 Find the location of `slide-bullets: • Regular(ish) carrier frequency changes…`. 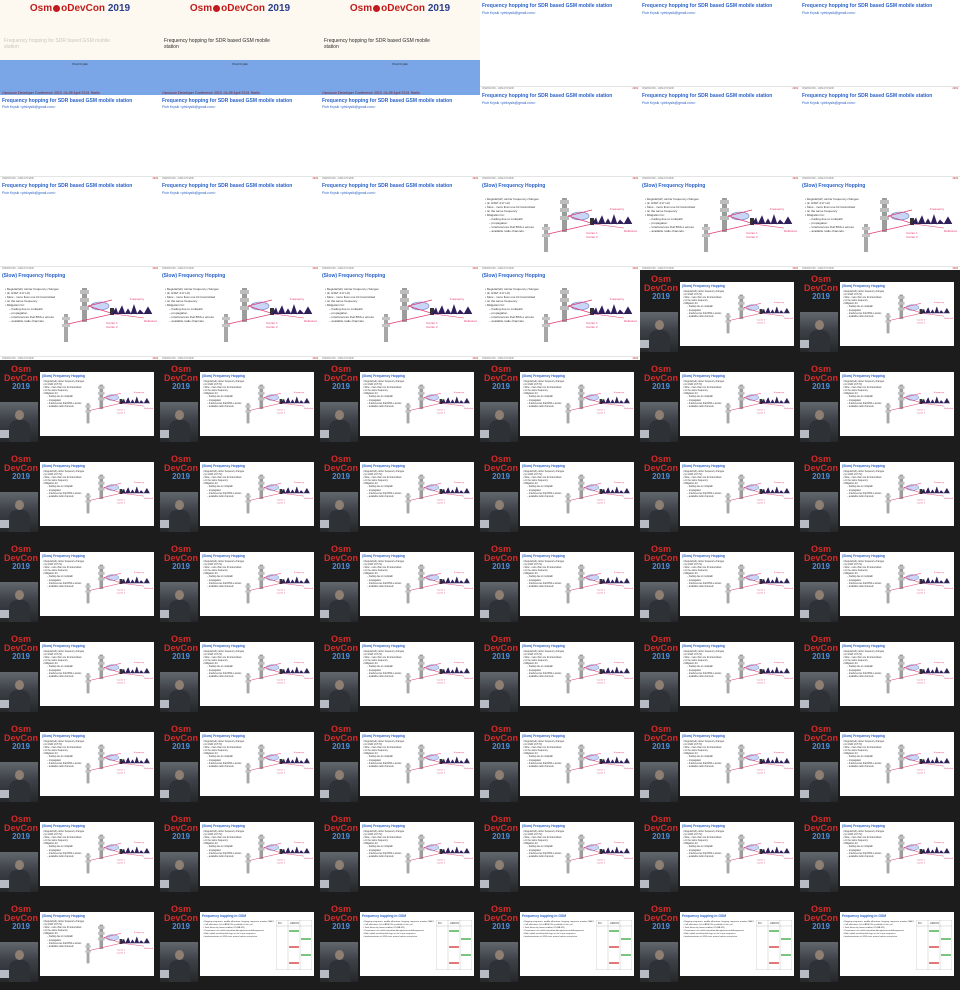

slide-bullets: • Regular(ish) carrier frequency changes… is located at coordinates (711, 305).